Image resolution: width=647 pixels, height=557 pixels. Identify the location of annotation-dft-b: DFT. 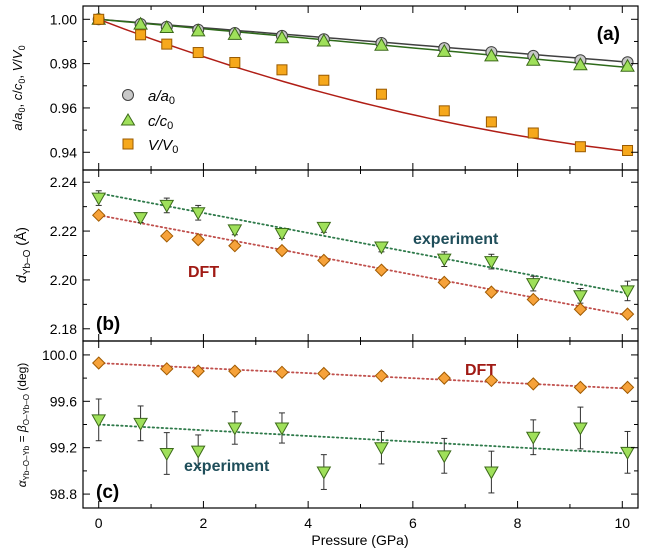
(203, 272).